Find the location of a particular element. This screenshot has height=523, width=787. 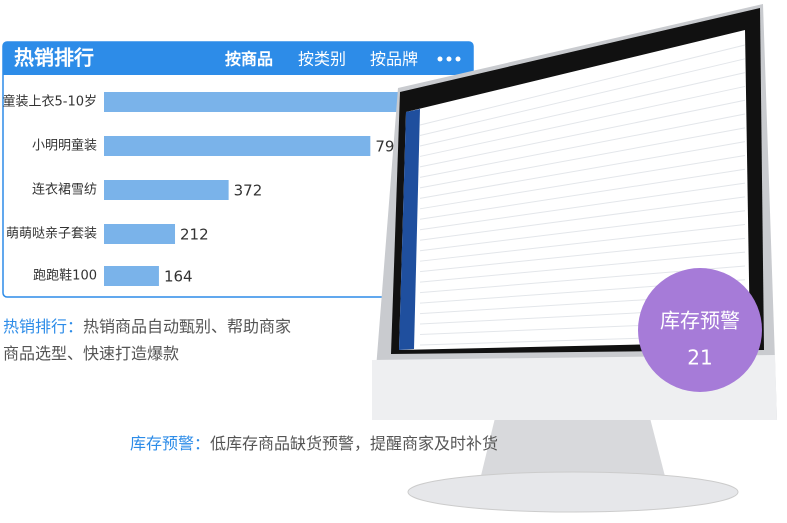

caption-text: 热销商品自动甄别、帮助商家商品选型、快速打造爆款 is located at coordinates (147, 340).